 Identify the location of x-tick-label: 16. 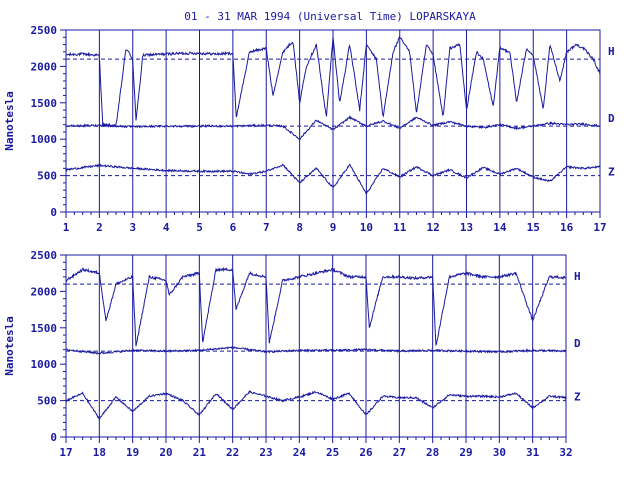
(567, 227).